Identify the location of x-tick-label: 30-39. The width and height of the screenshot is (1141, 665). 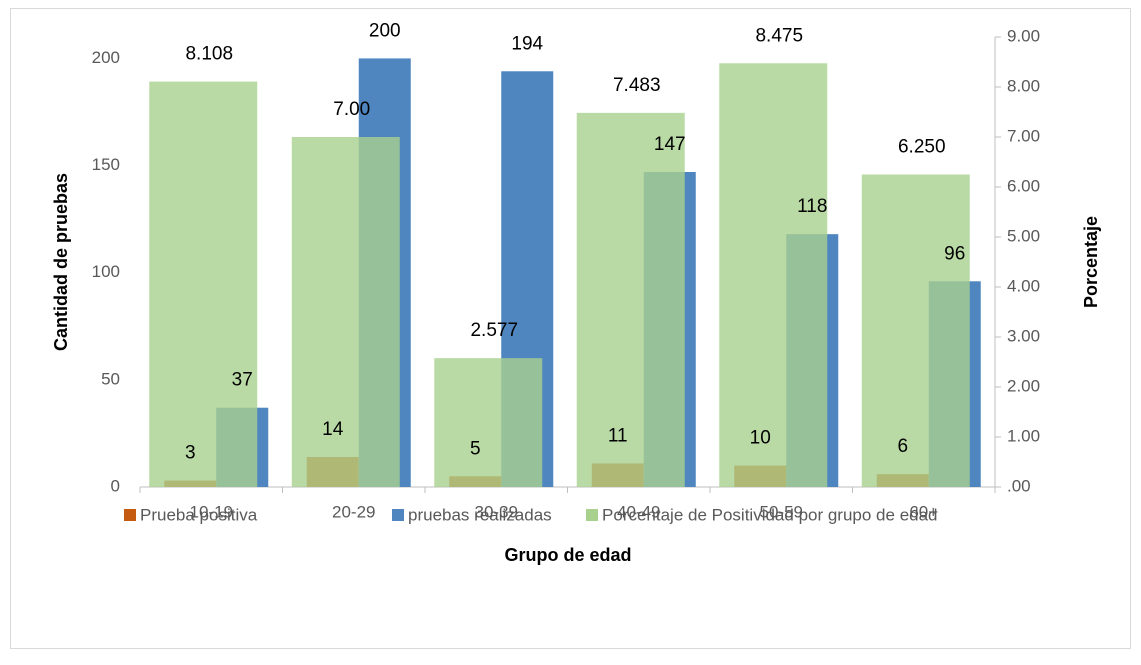
(496, 511).